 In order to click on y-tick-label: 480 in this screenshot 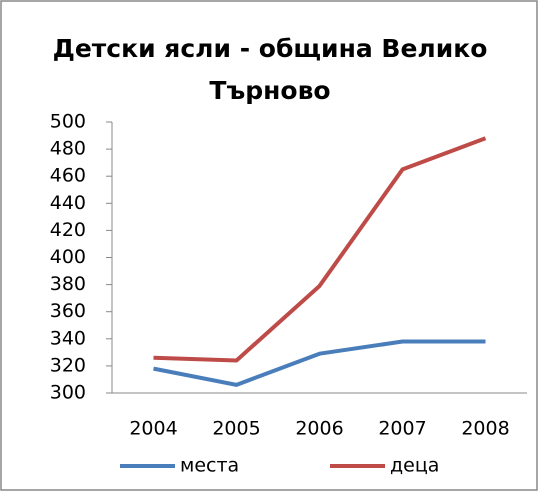, I will do `click(68, 149)`.